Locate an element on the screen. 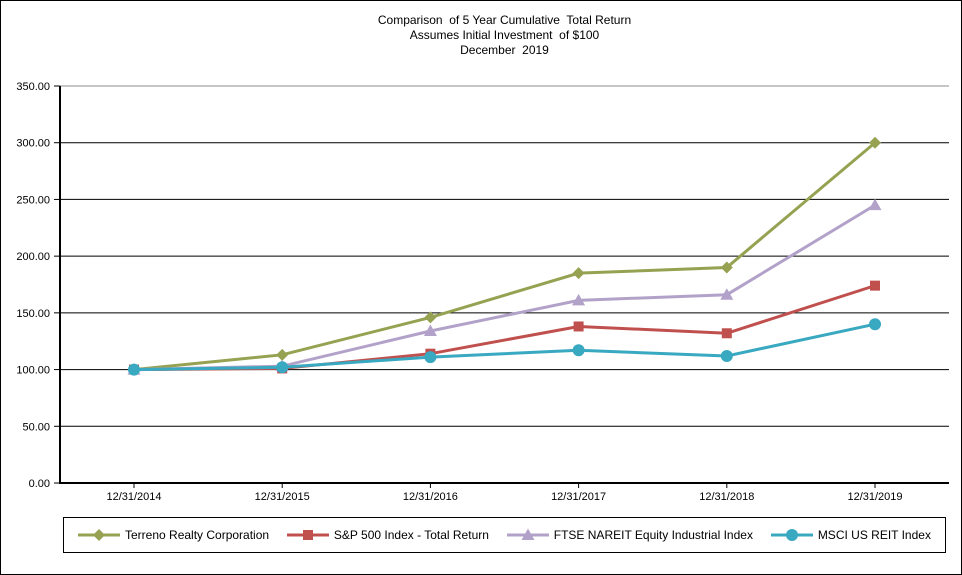  y-axis-label: 100.00 is located at coordinates (33, 371).